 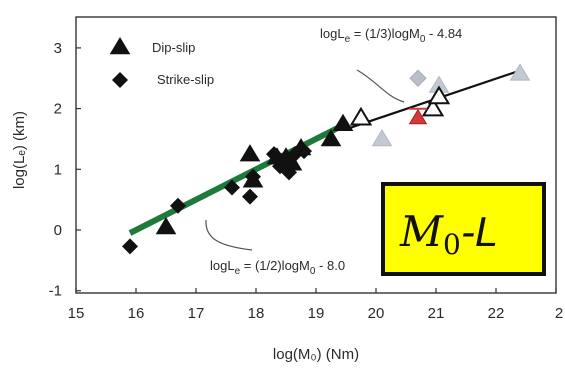 I want to click on gray-diamond-point, so click(x=418, y=78).